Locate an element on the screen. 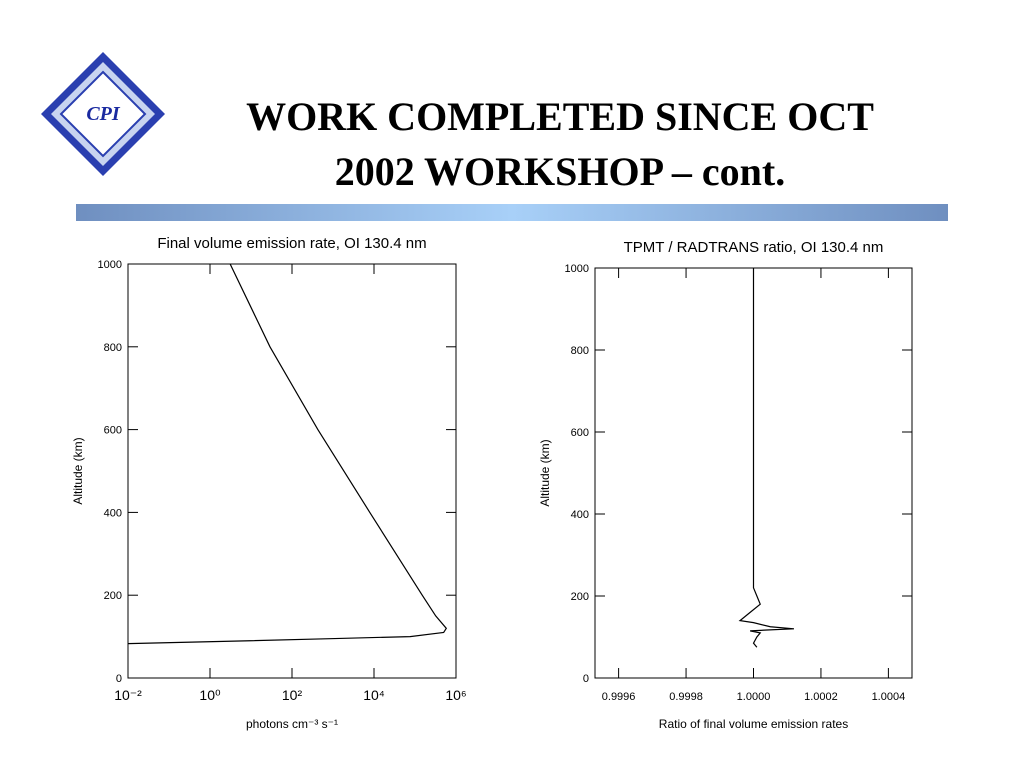 The height and width of the screenshot is (768, 1024). x-tick-label: 0.9996 is located at coordinates (619, 697).